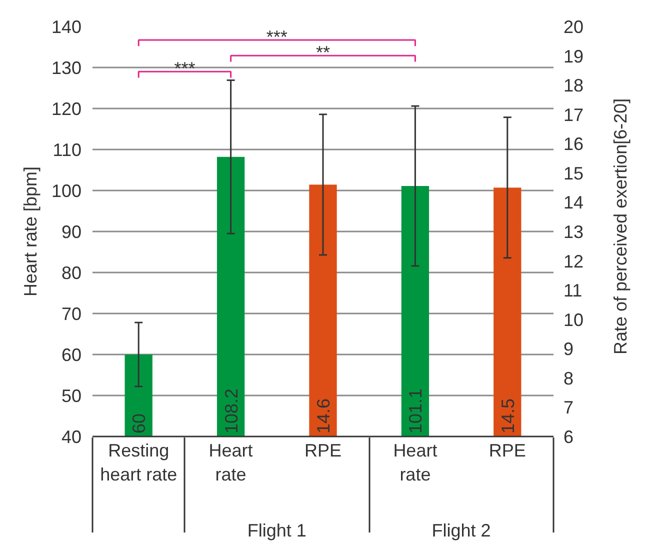 This screenshot has width=648, height=548. What do you see at coordinates (569, 378) in the screenshot?
I see `y2-tick-label: 8` at bounding box center [569, 378].